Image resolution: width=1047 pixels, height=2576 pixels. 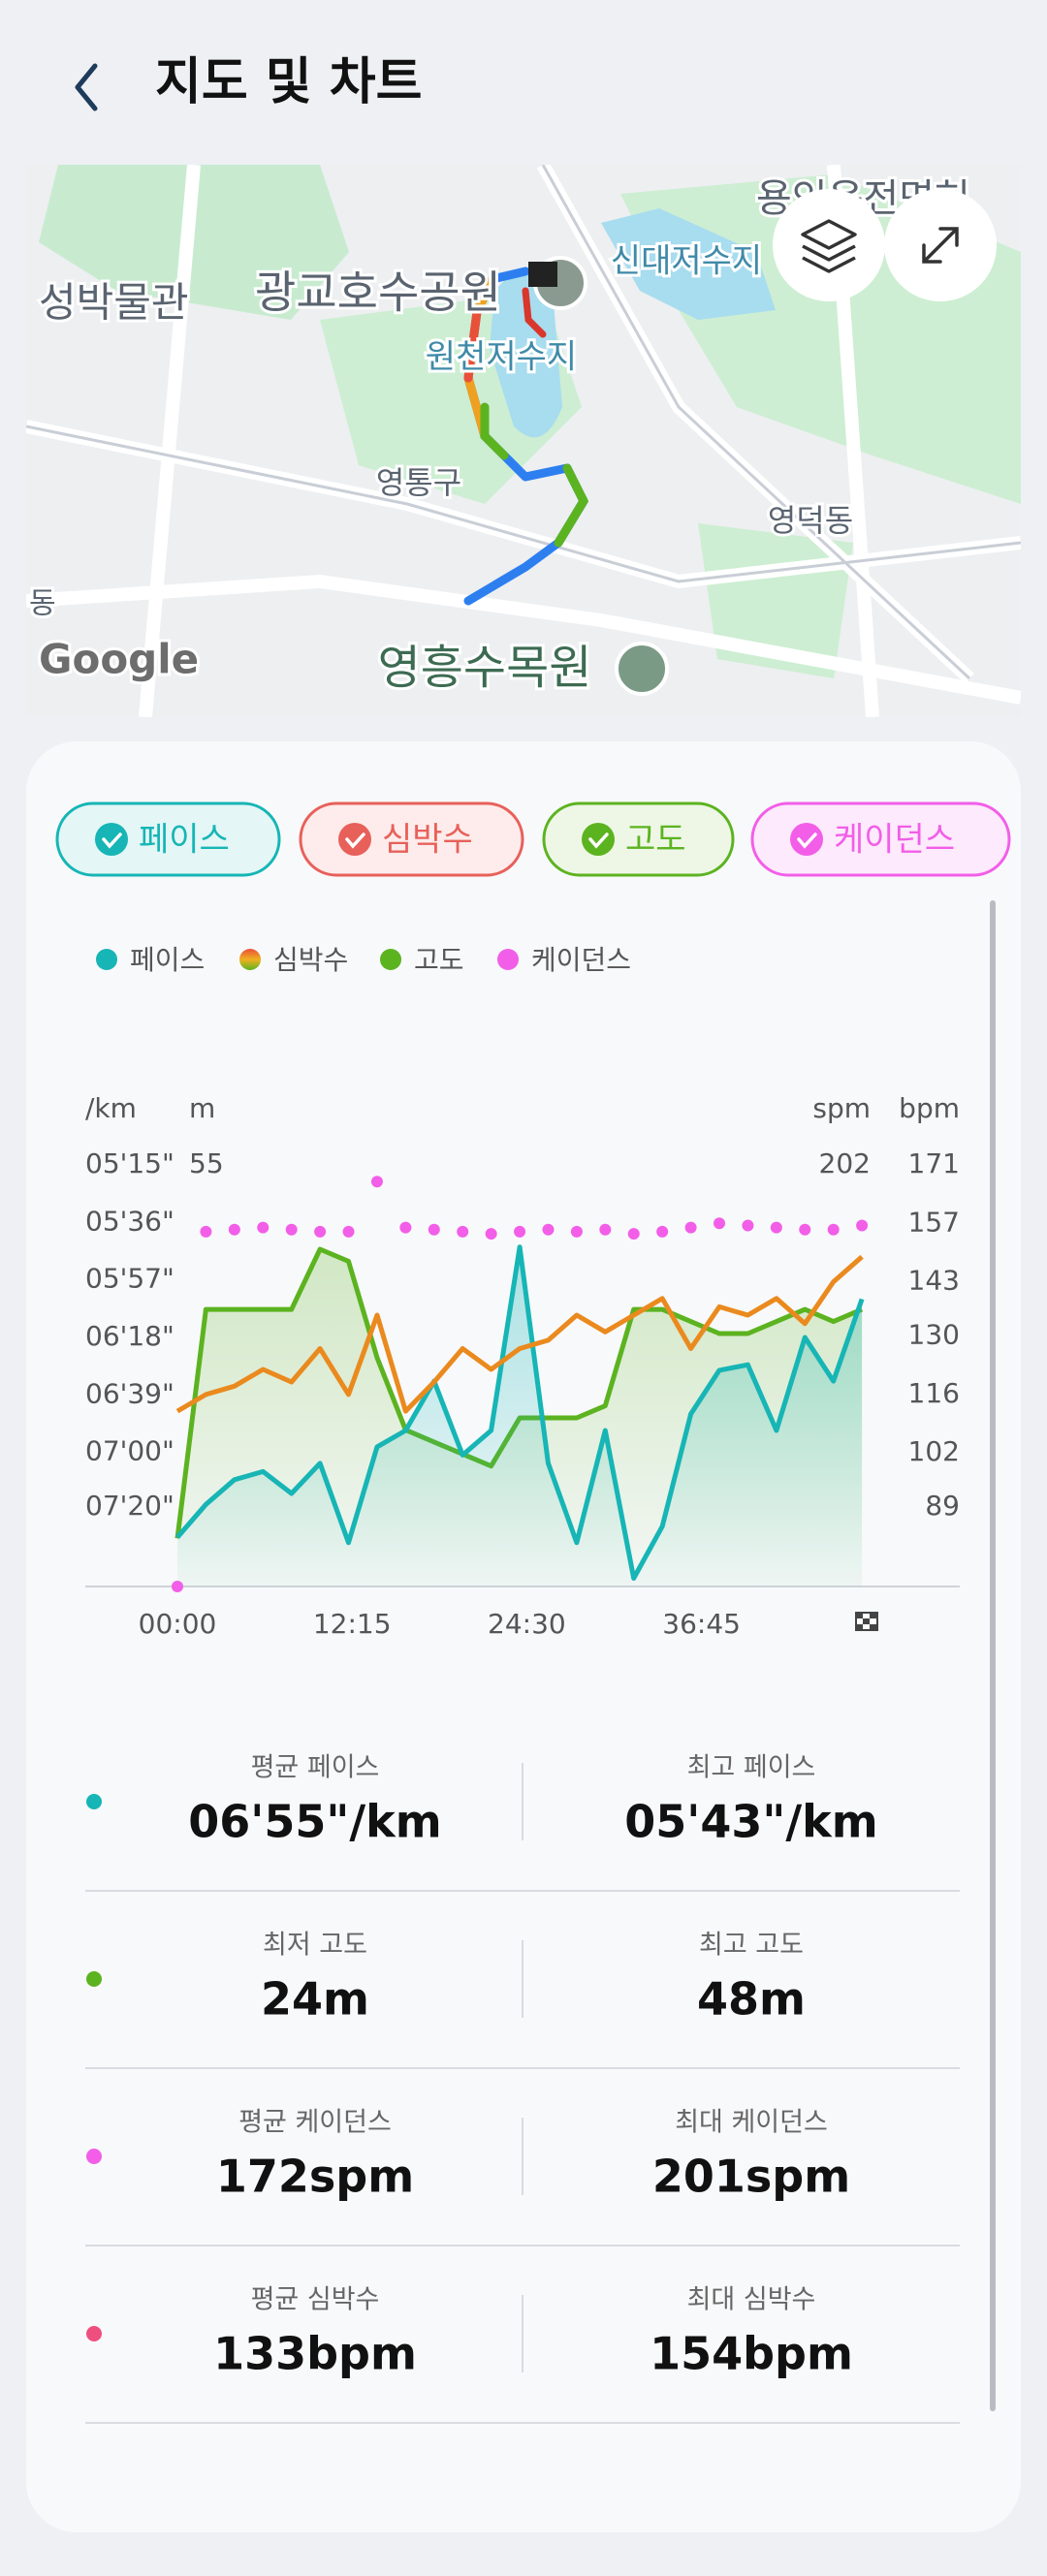 What do you see at coordinates (751, 1999) in the screenshot?
I see `stat-value: 48m` at bounding box center [751, 1999].